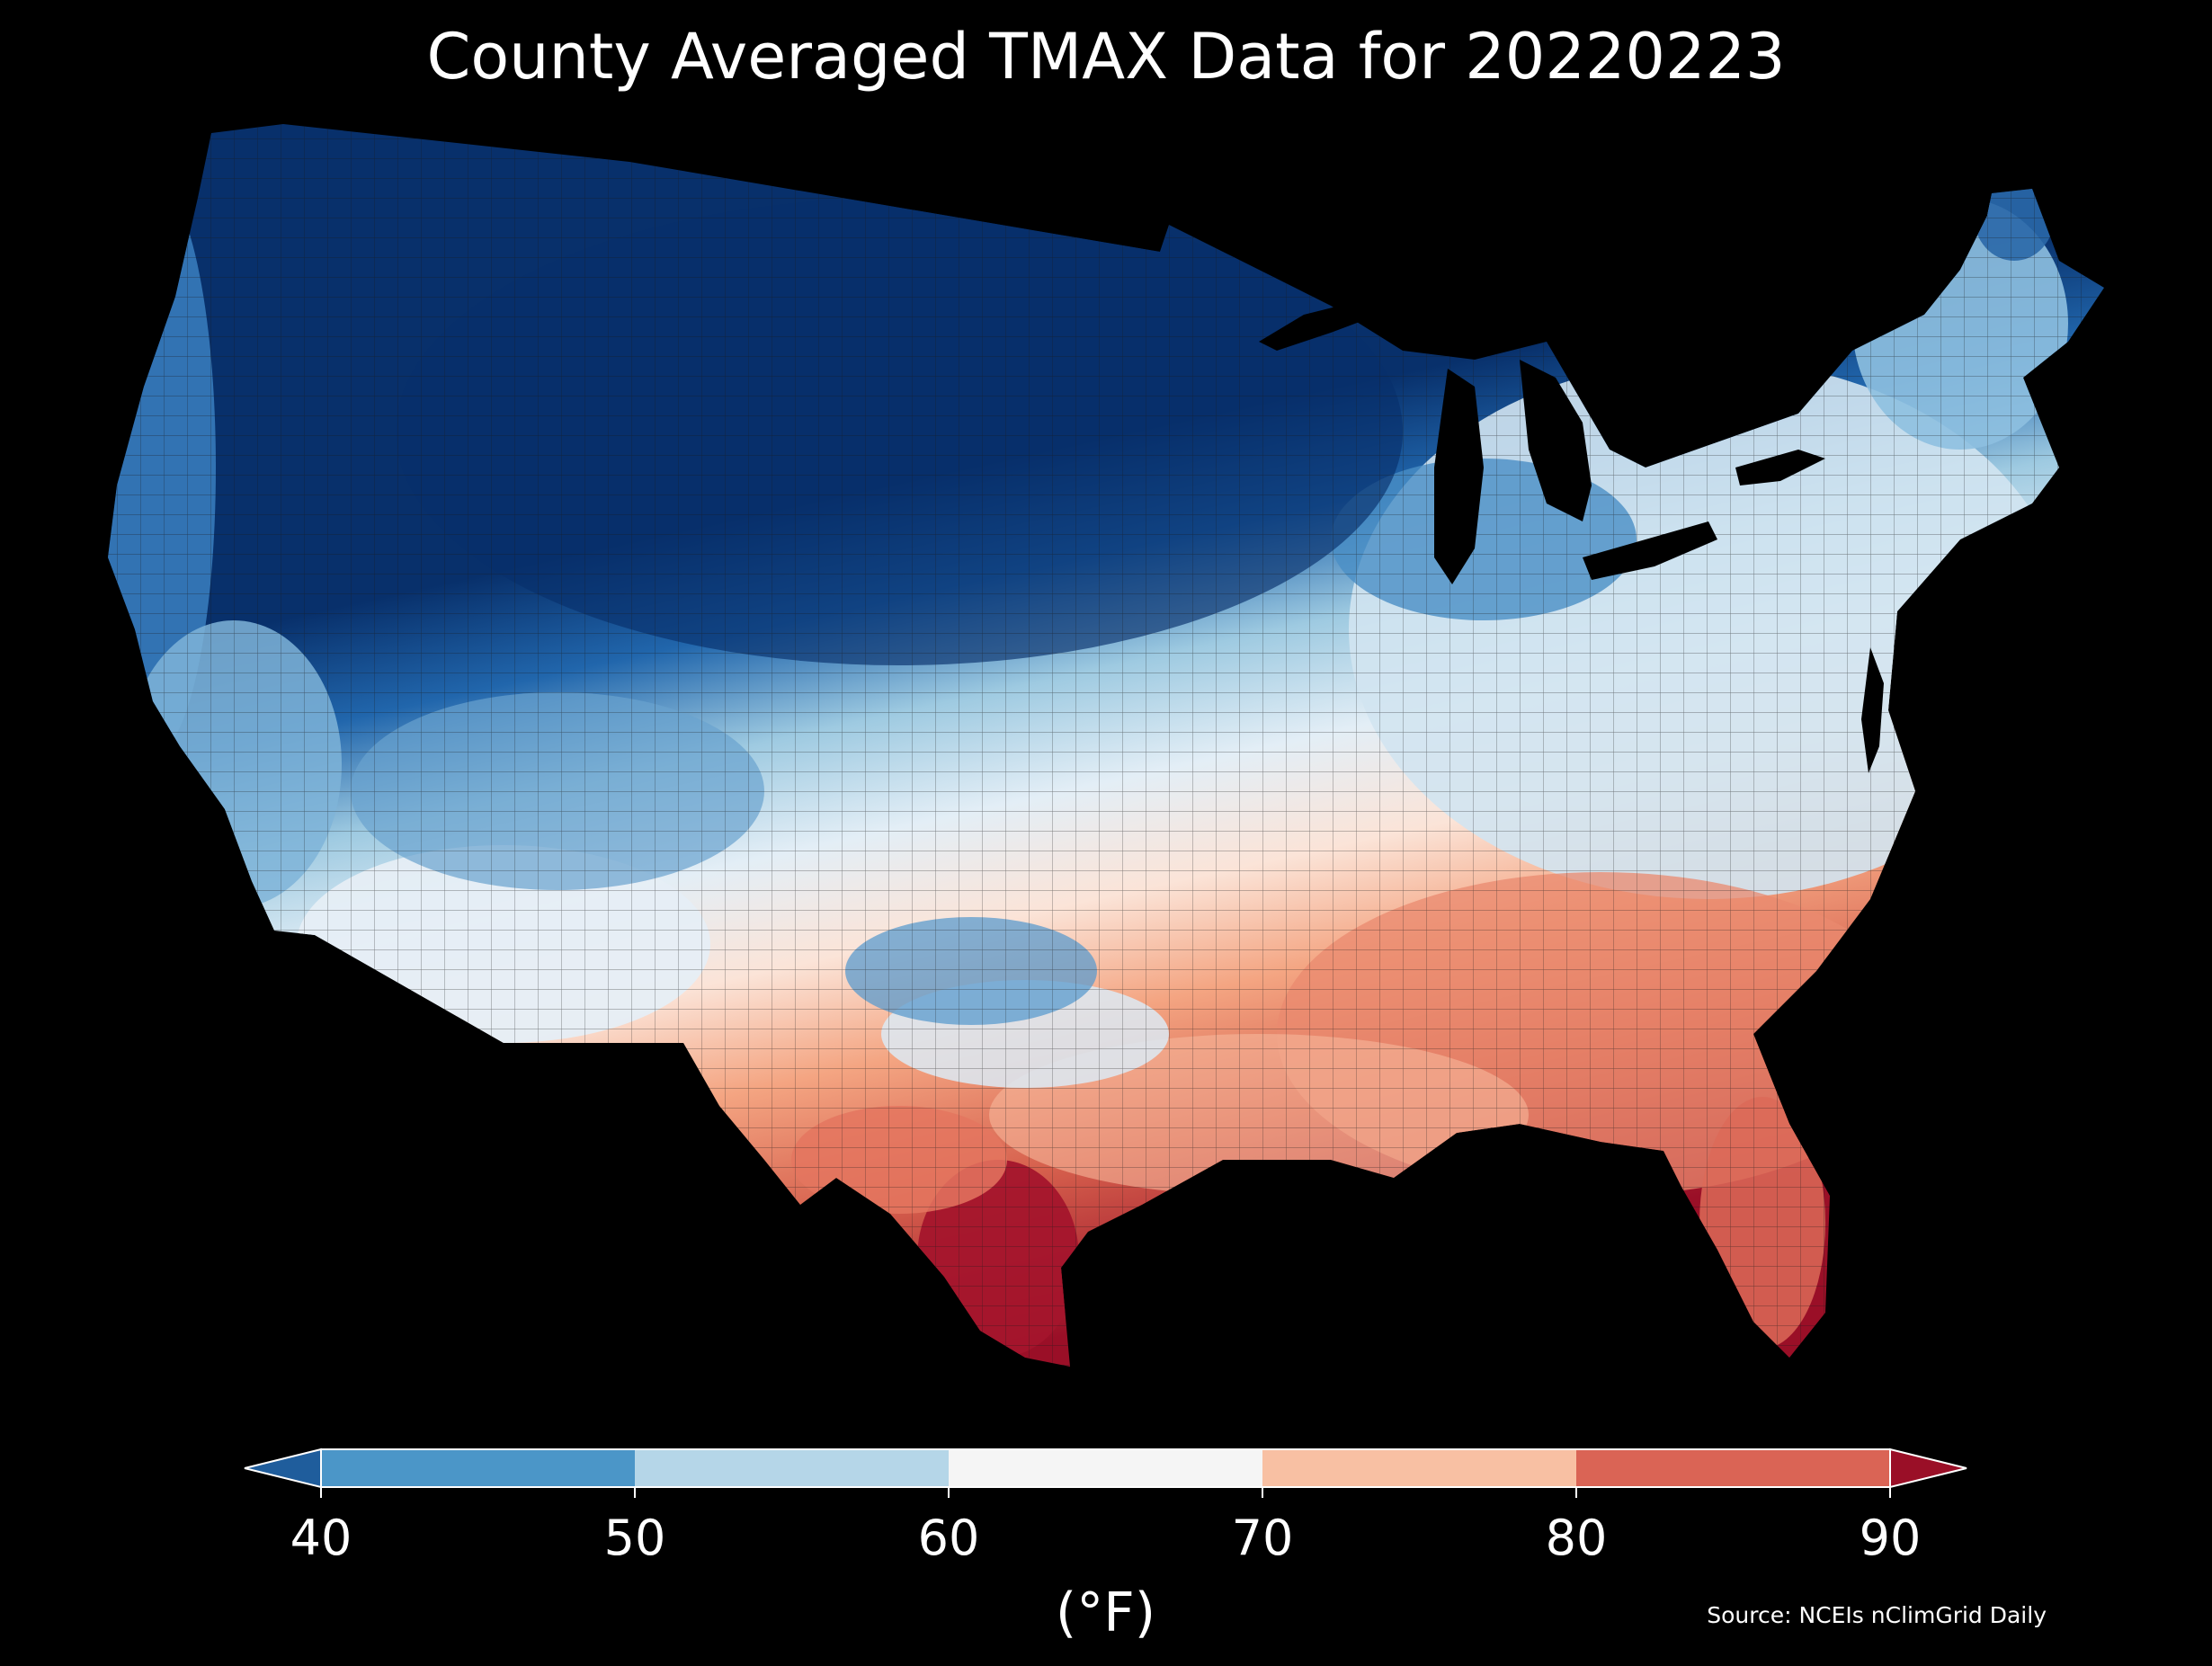 This screenshot has height=1666, width=2212. I want to click on colorbar-tick-label: 80, so click(1577, 1538).